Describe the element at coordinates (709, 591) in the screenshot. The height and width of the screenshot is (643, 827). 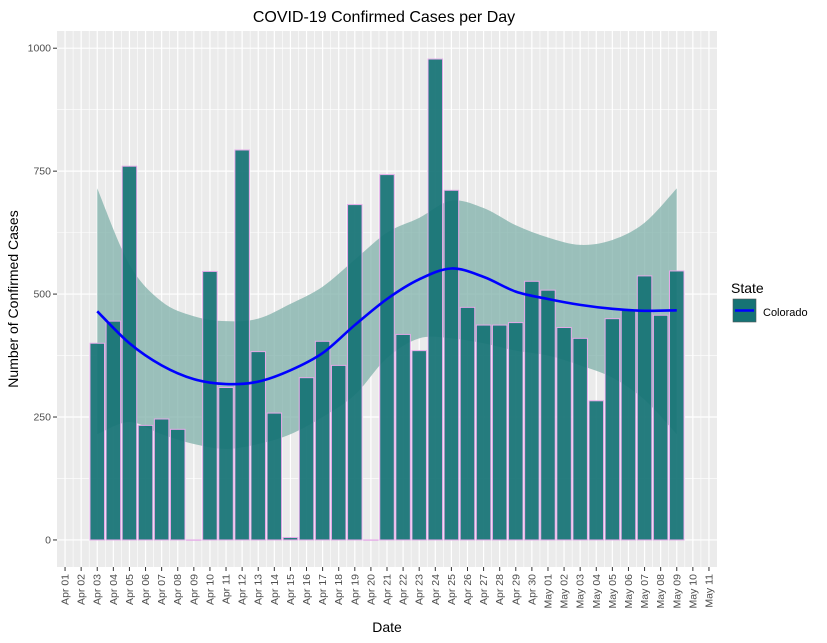
I see `x-tick-label: May 11` at that location.